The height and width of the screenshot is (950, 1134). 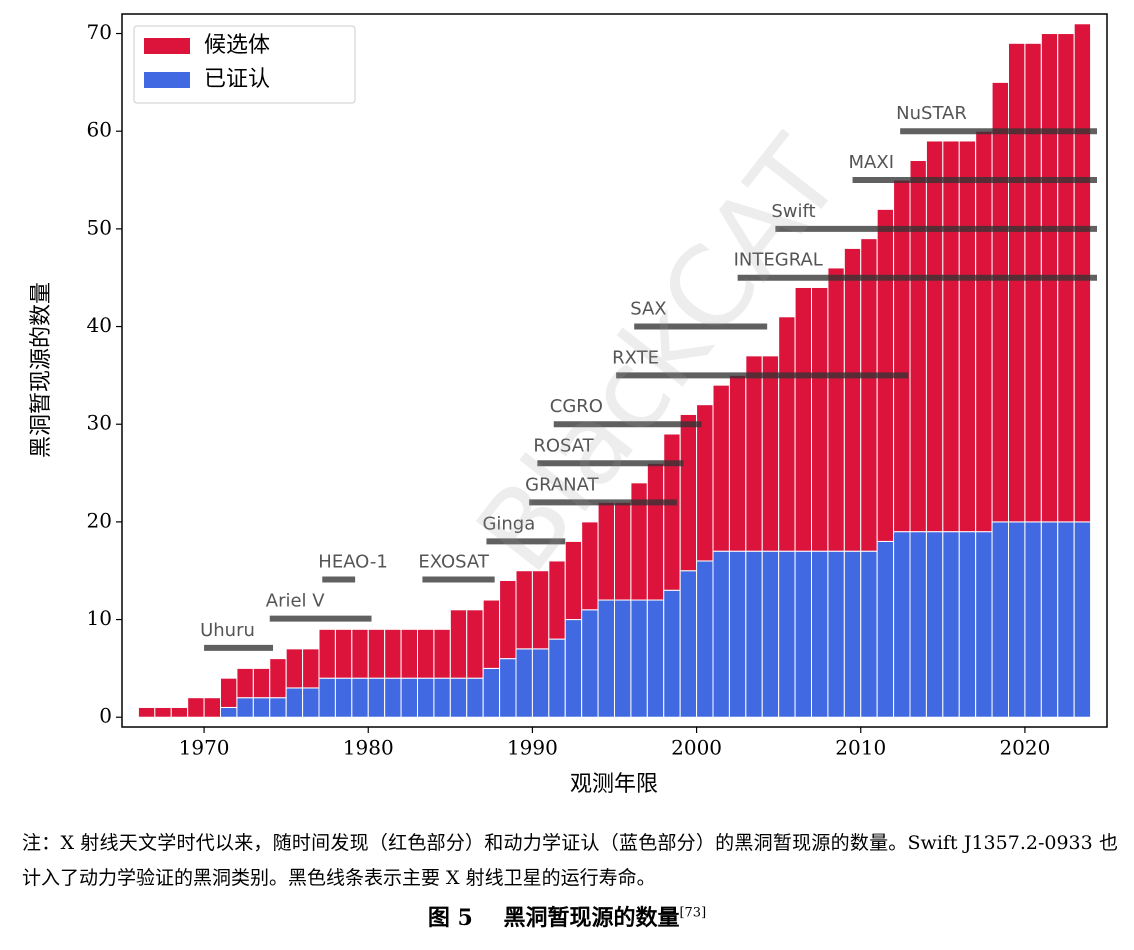 I want to click on mission-label: Uhuru, so click(x=227, y=630).